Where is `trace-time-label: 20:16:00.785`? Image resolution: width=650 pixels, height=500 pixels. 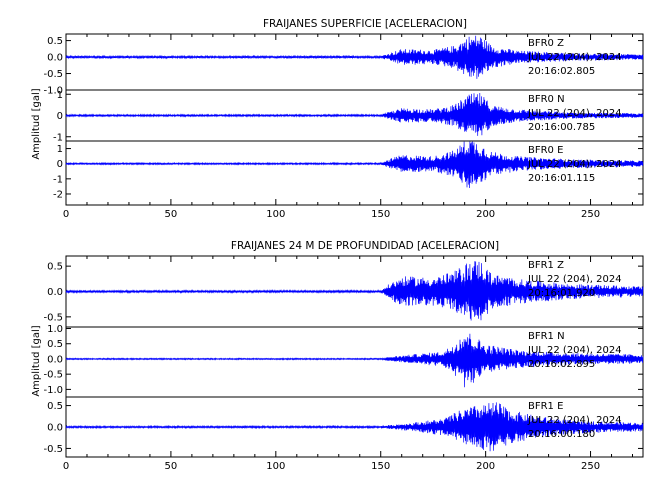
trace-time-label: 20:16:00.785 is located at coordinates (561, 127).